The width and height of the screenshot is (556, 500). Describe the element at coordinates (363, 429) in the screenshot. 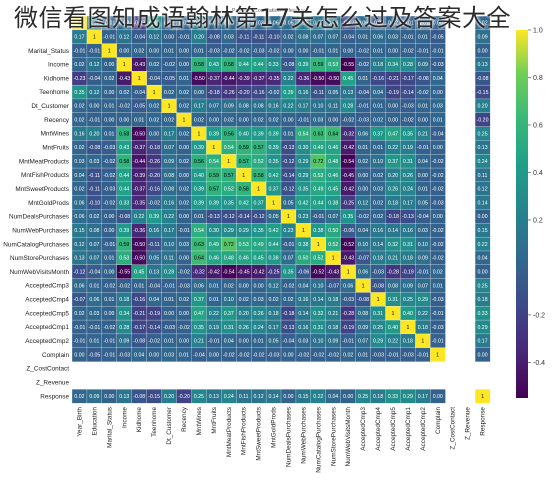

I see `column-label: AcceptedCmp3` at that location.